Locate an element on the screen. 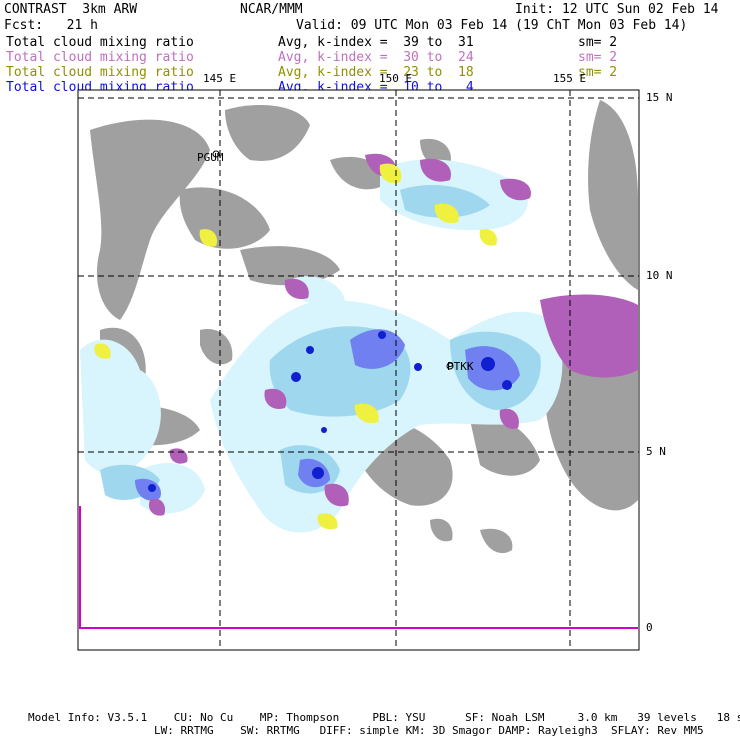  station-marker-ptkk is located at coordinates (450, 366).